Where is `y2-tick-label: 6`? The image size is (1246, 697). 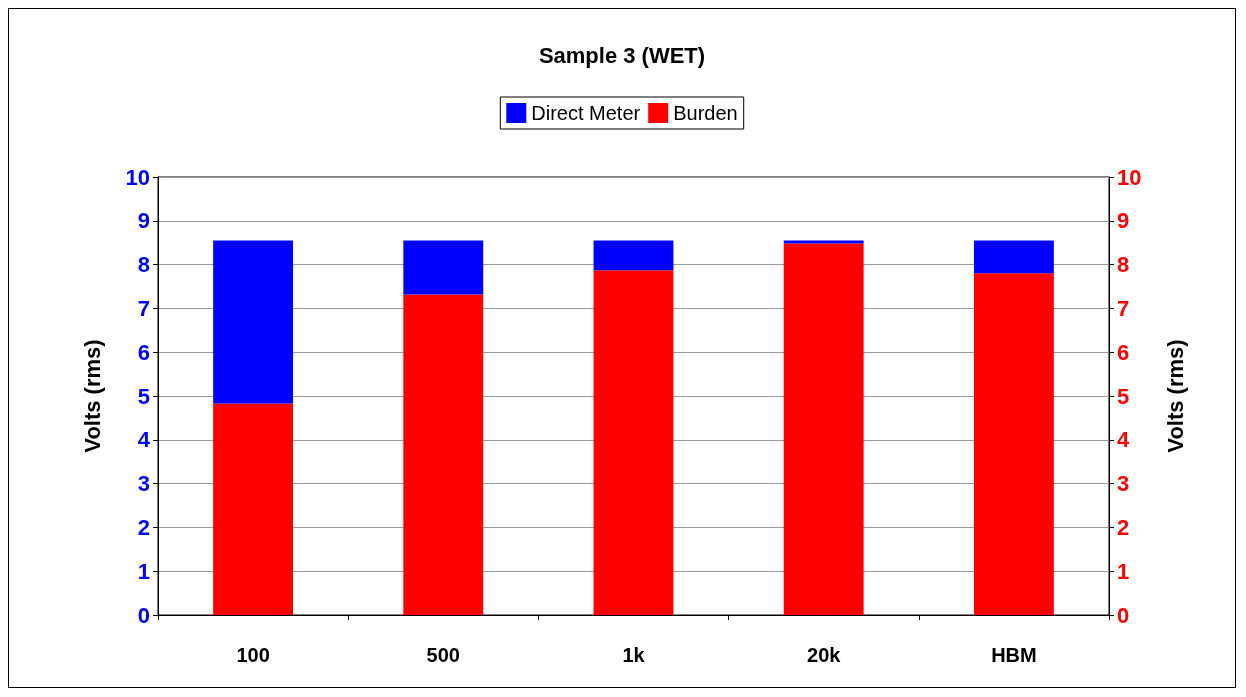 y2-tick-label: 6 is located at coordinates (1123, 352).